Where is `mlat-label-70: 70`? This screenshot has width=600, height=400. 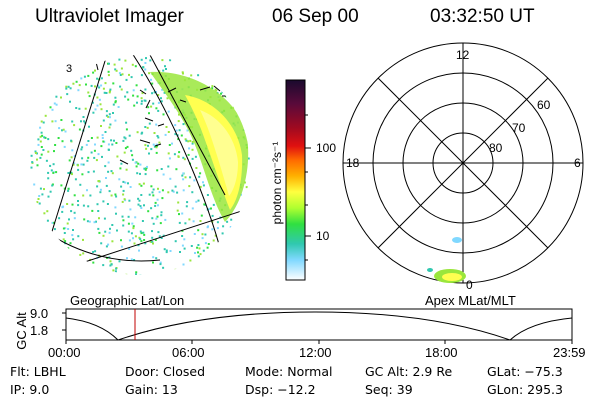
mlat-label-70: 70 is located at coordinates (519, 128).